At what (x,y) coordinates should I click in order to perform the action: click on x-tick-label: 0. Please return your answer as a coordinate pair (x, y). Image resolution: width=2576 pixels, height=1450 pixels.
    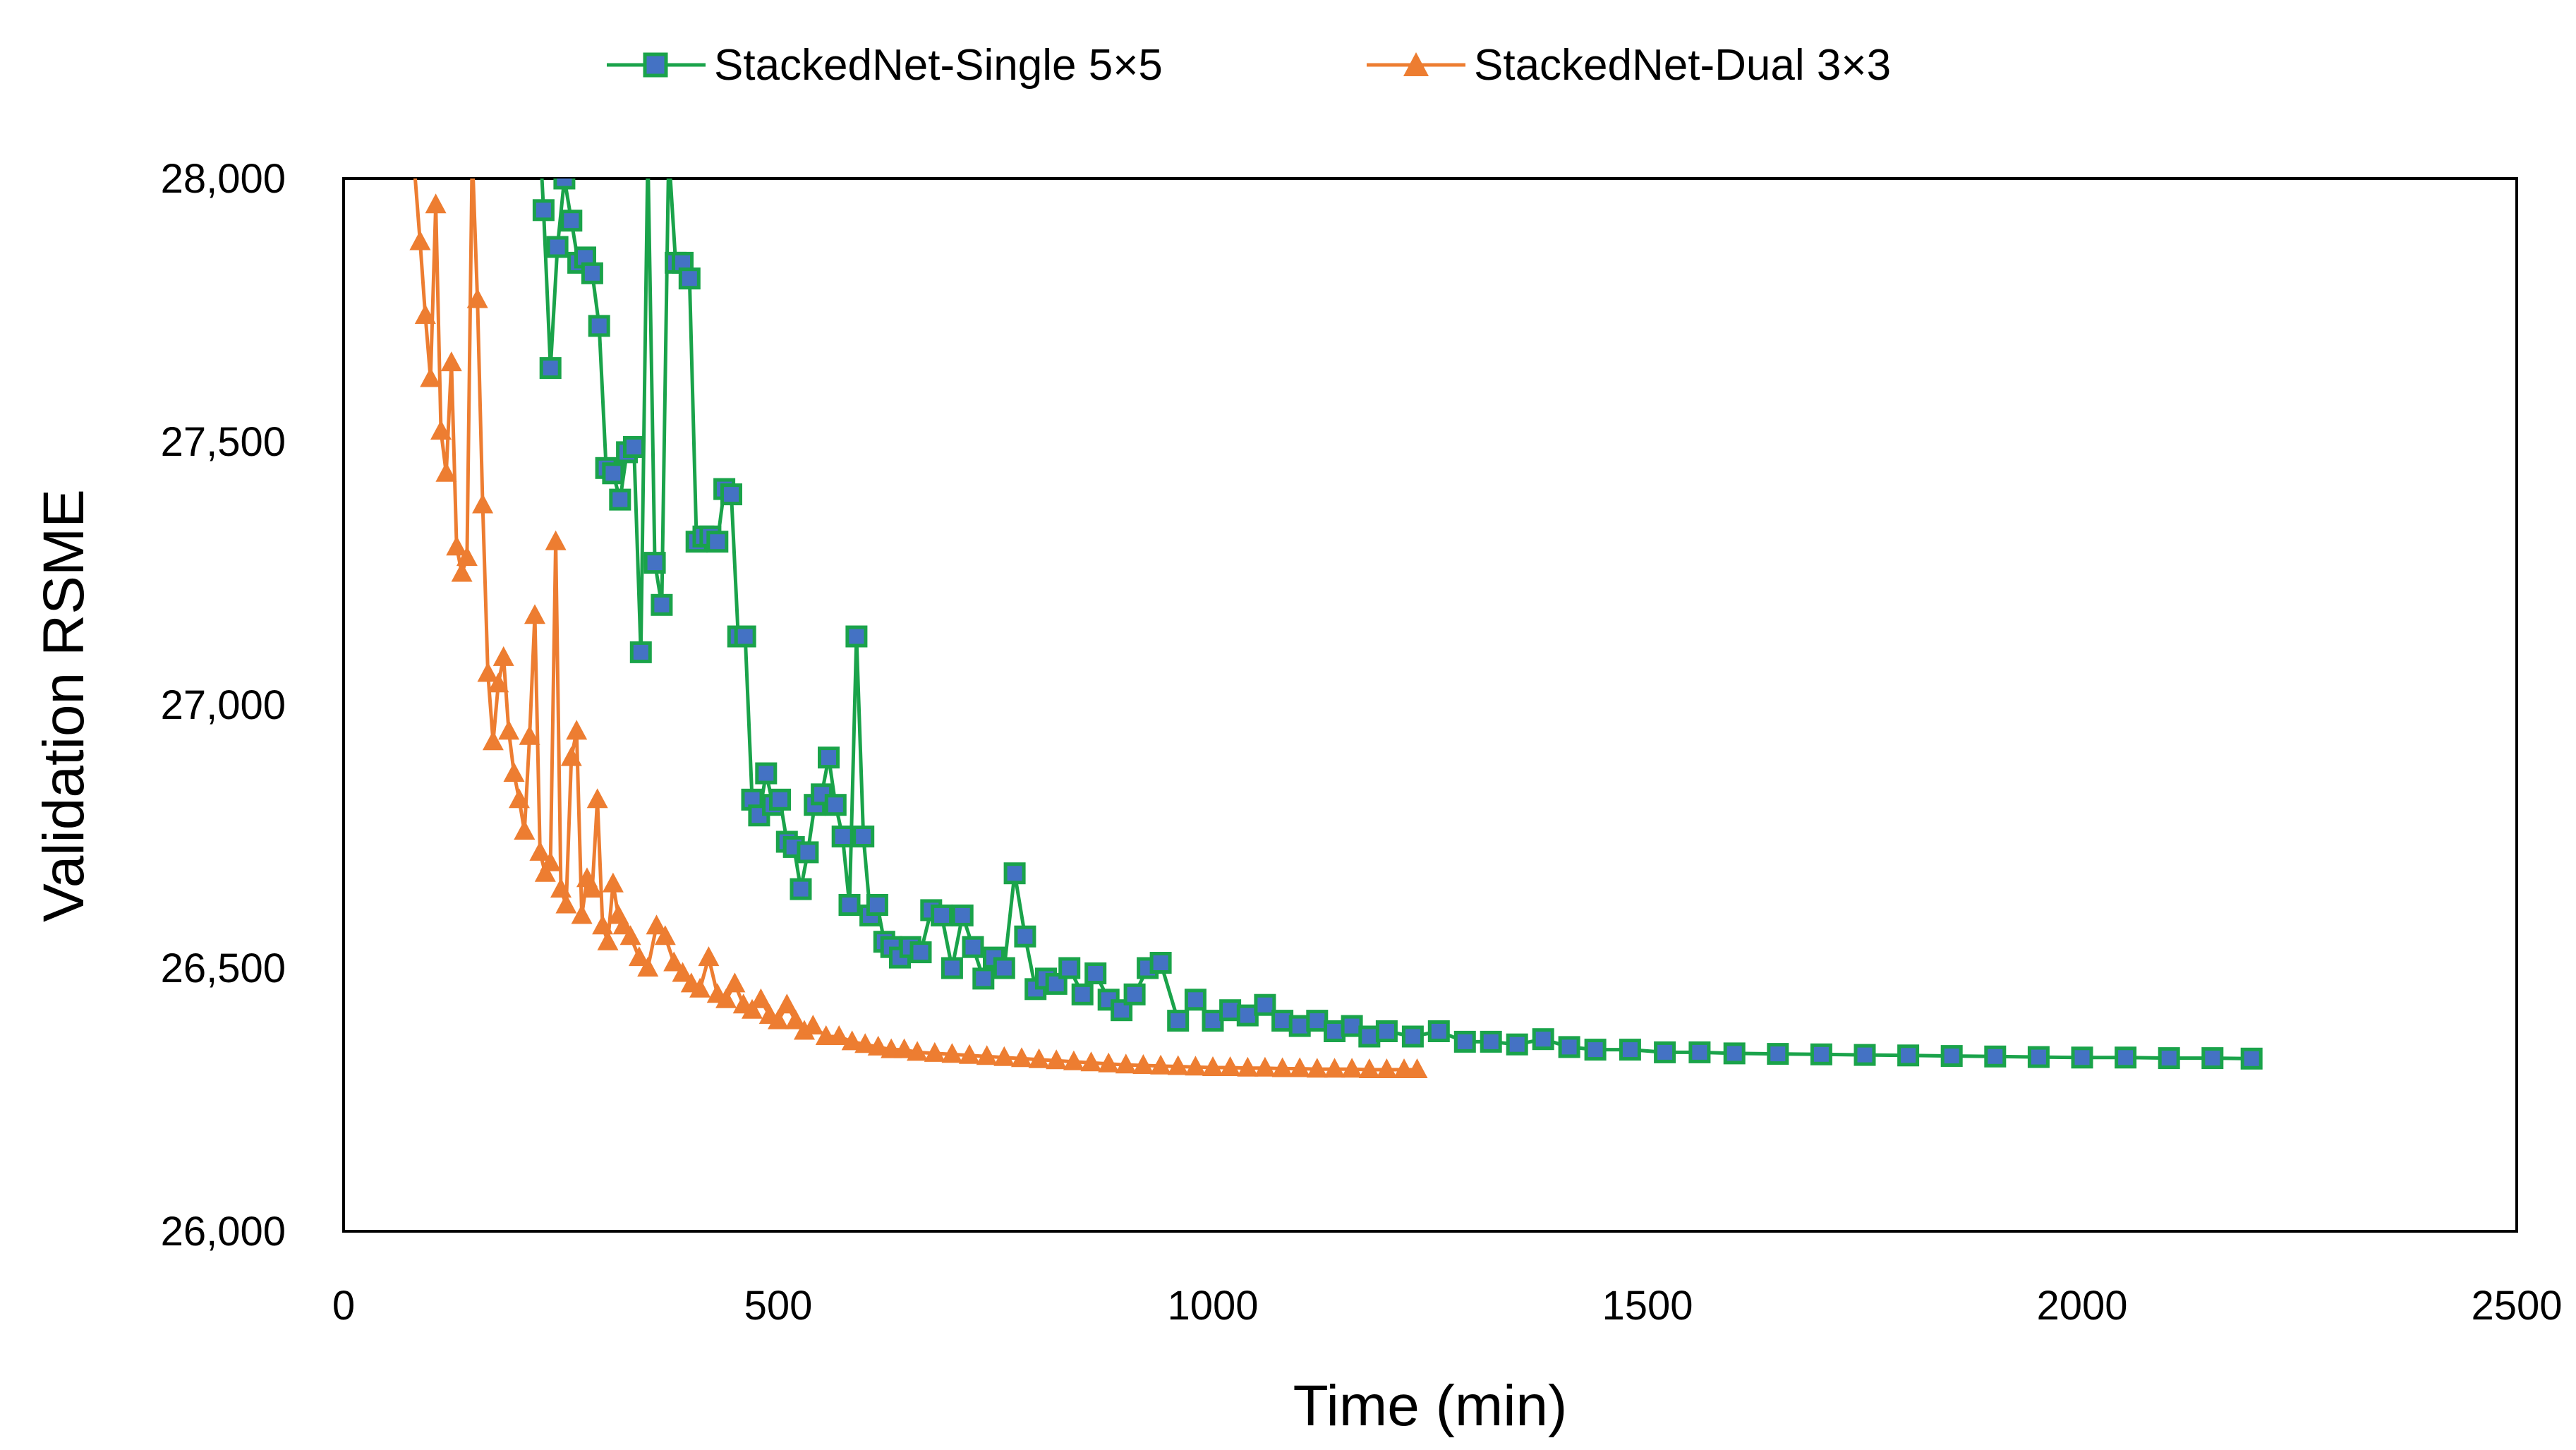
    Looking at the image, I should click on (344, 1306).